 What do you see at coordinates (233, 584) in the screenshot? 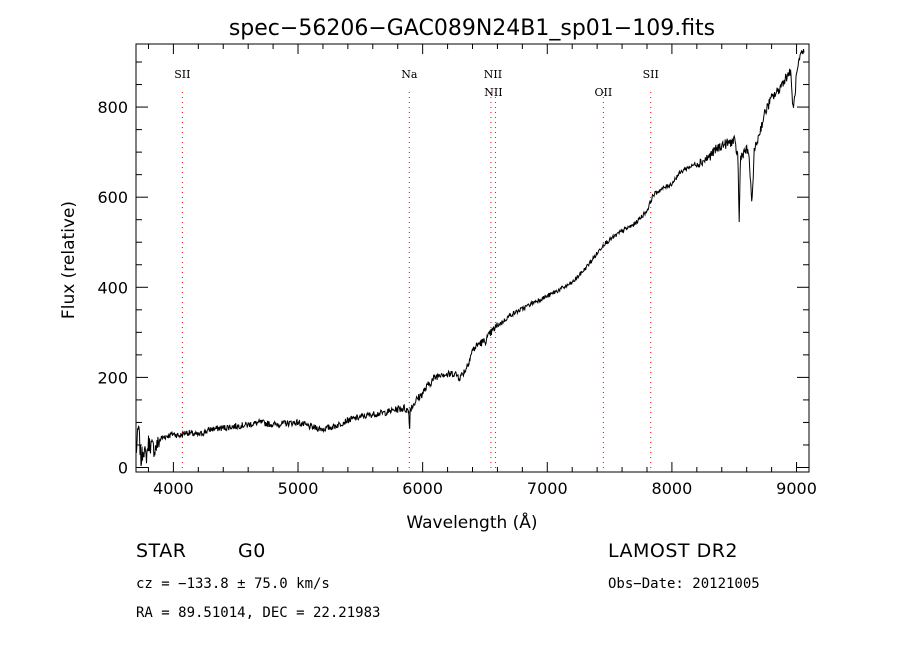
I see `redshift-text: cz = −133.8 ± 75.0 km/s` at bounding box center [233, 584].